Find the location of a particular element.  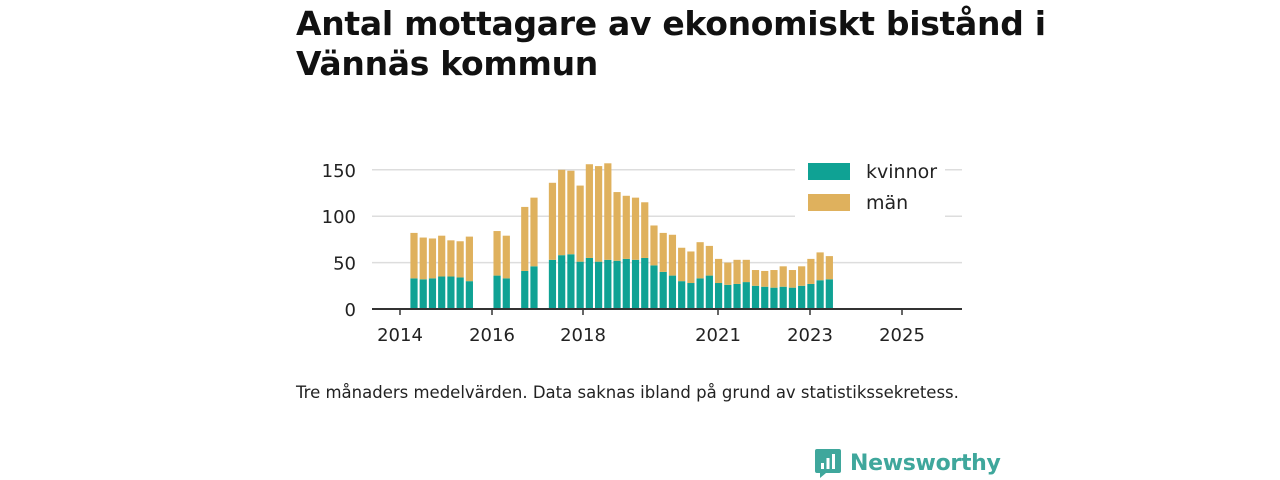

y-tick-label: 100 is located at coordinates (339, 217).